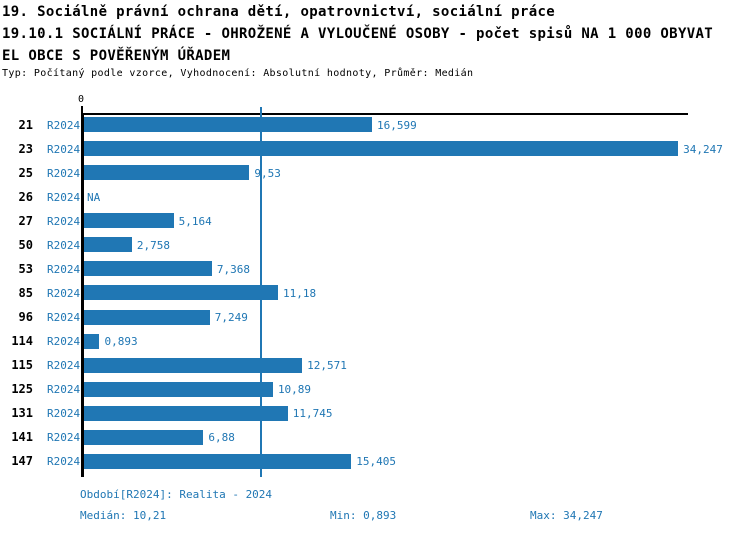 This screenshot has width=750, height=534. I want to click on value-label: 15,405, so click(376, 462).